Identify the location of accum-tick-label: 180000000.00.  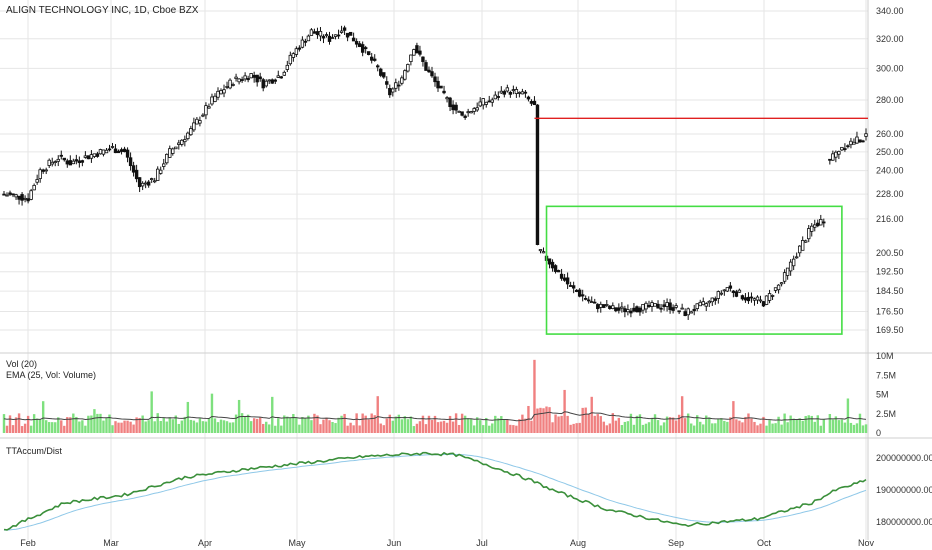
(904, 522).